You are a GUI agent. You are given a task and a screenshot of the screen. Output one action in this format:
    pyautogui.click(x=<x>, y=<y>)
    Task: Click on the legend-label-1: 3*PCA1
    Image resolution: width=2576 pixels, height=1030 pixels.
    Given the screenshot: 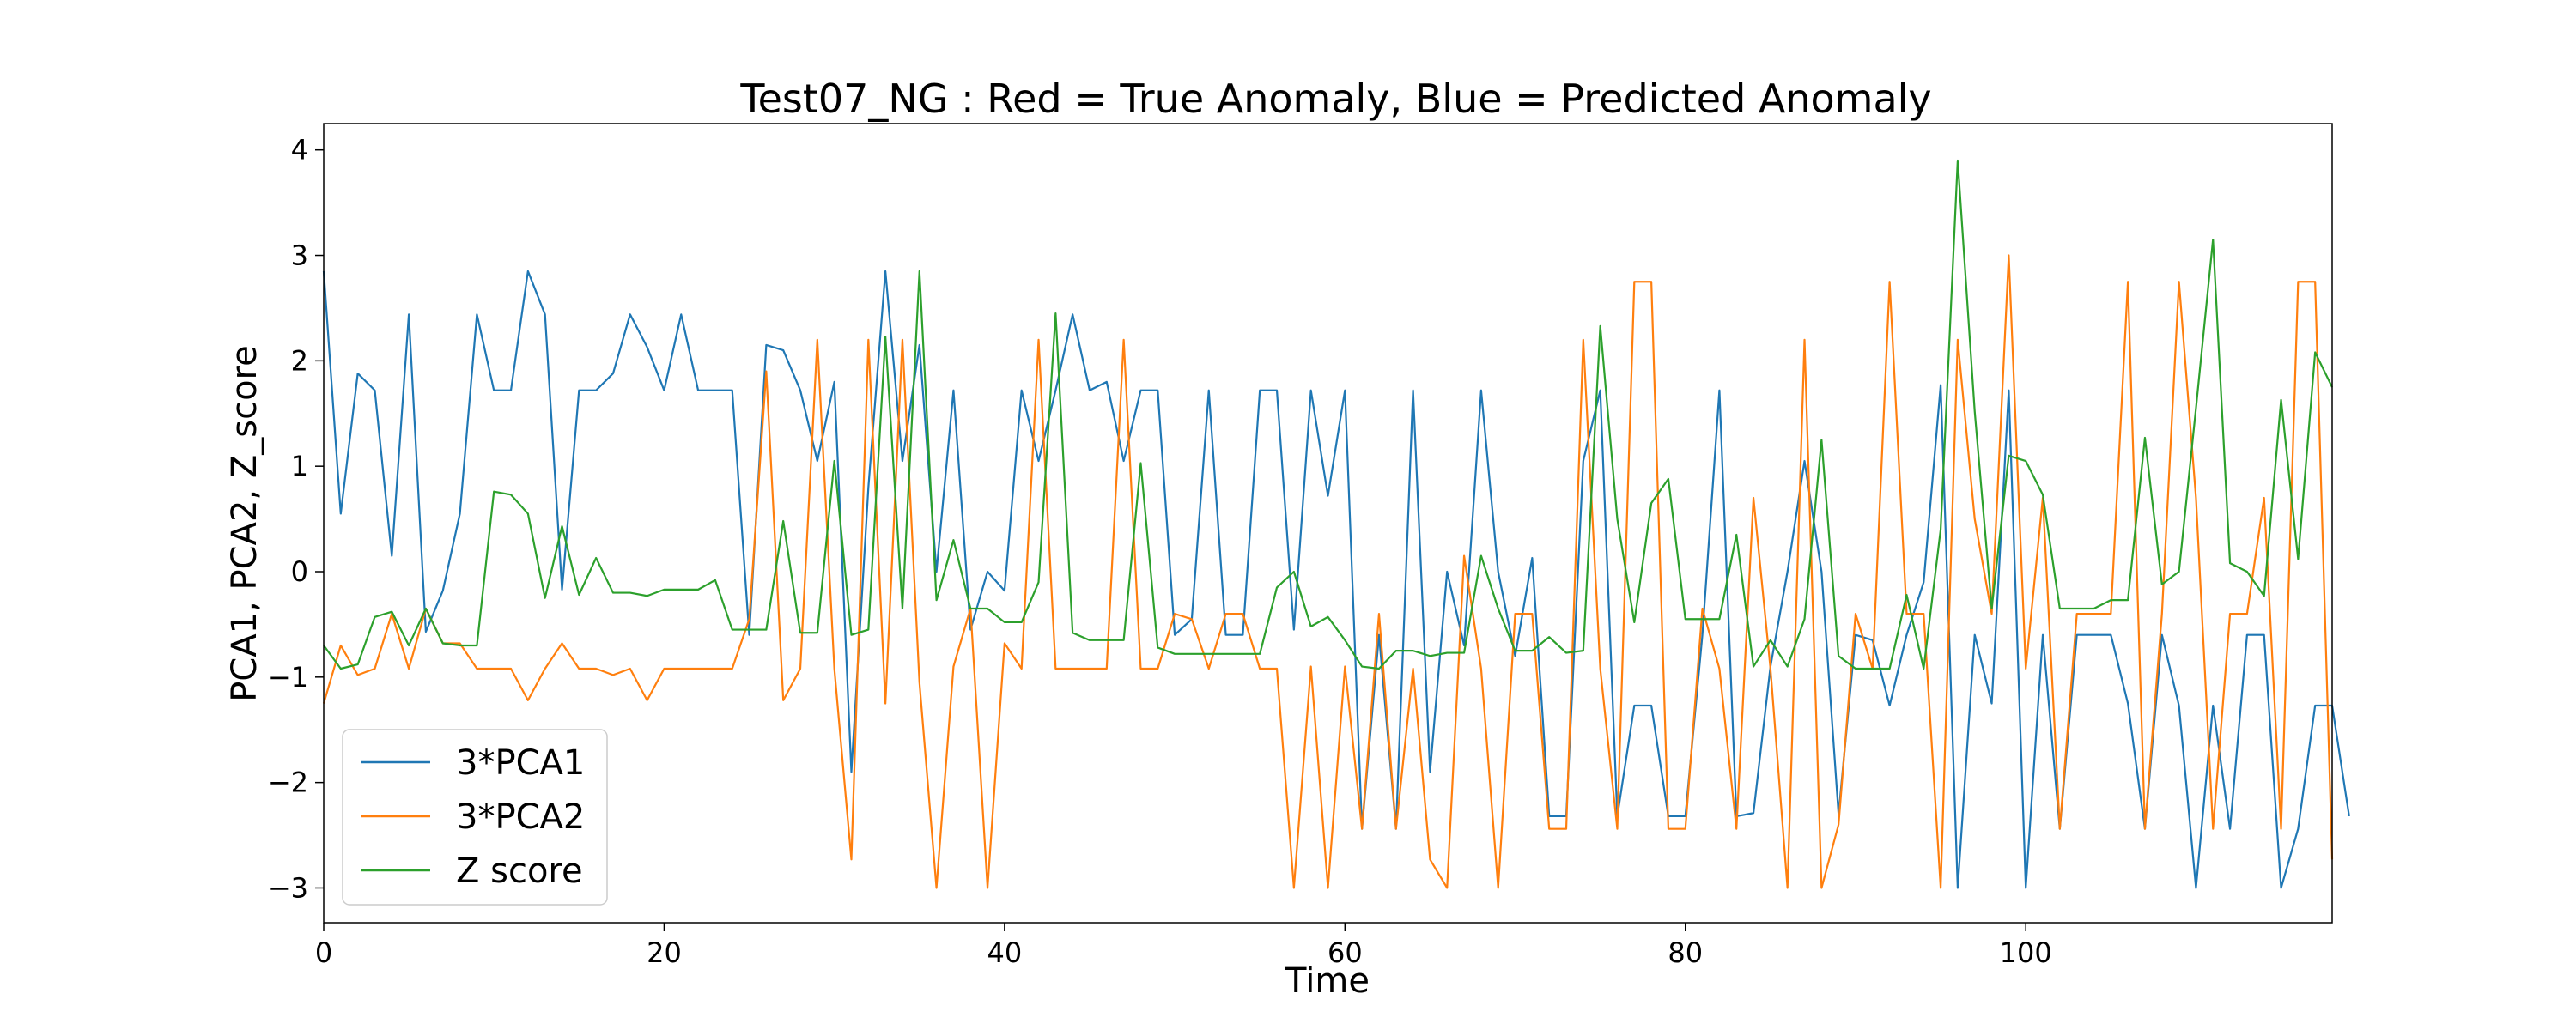 What is the action you would take?
    pyautogui.click(x=521, y=763)
    